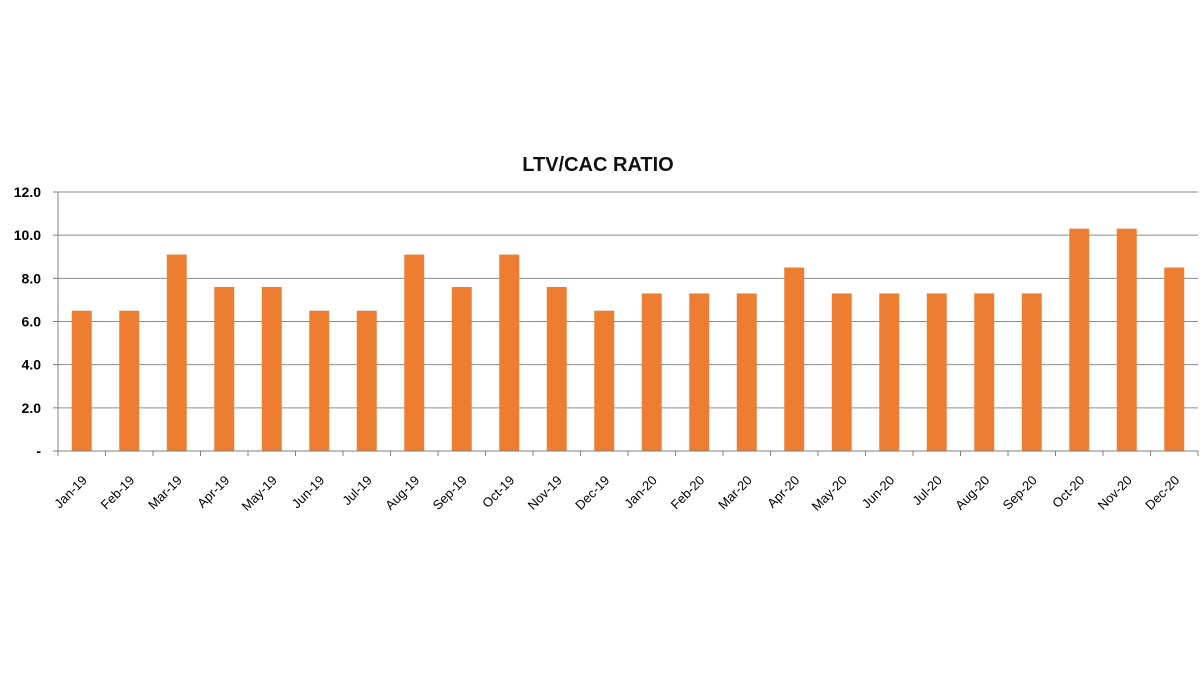  Describe the element at coordinates (640, 492) in the screenshot. I see `x-tick-label: Jan-20` at that location.